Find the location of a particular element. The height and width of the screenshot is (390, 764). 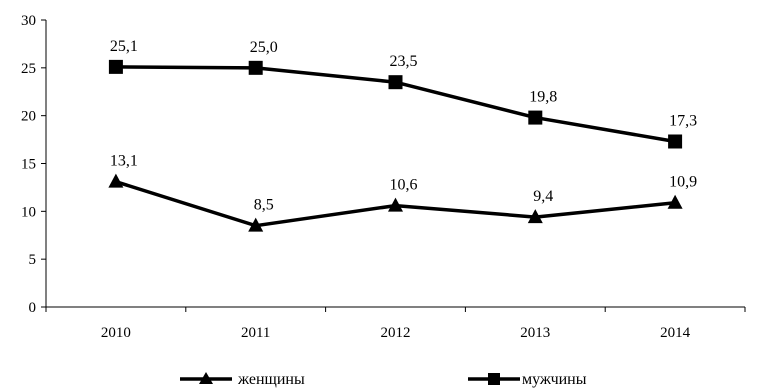

data-label: 9,4 is located at coordinates (543, 196).